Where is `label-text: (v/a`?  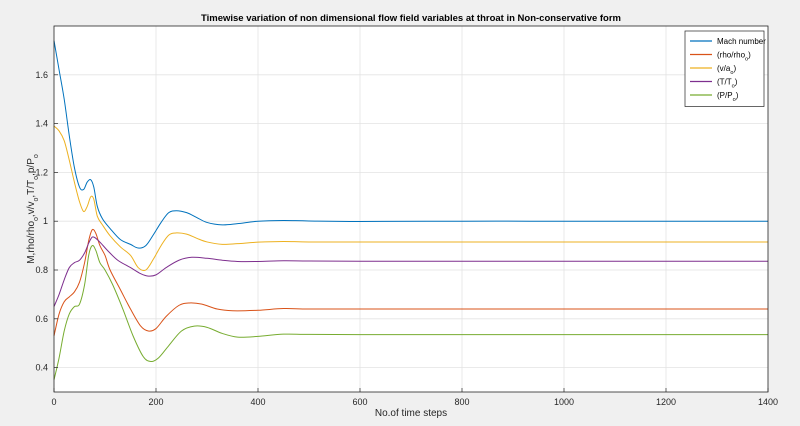 label-text: (v/a is located at coordinates (724, 68).